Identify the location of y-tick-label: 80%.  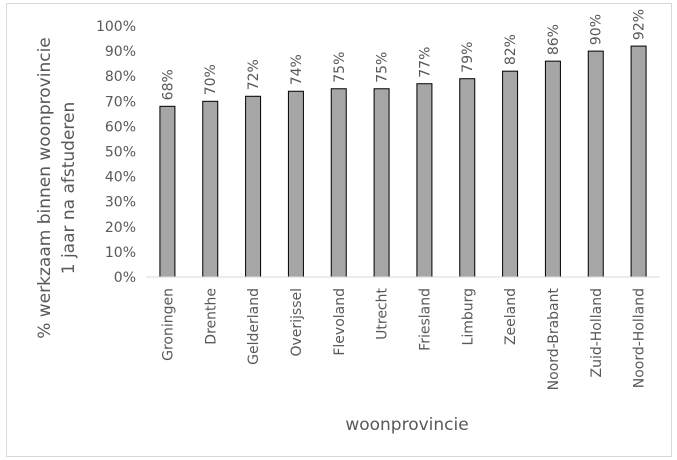
(120, 77).